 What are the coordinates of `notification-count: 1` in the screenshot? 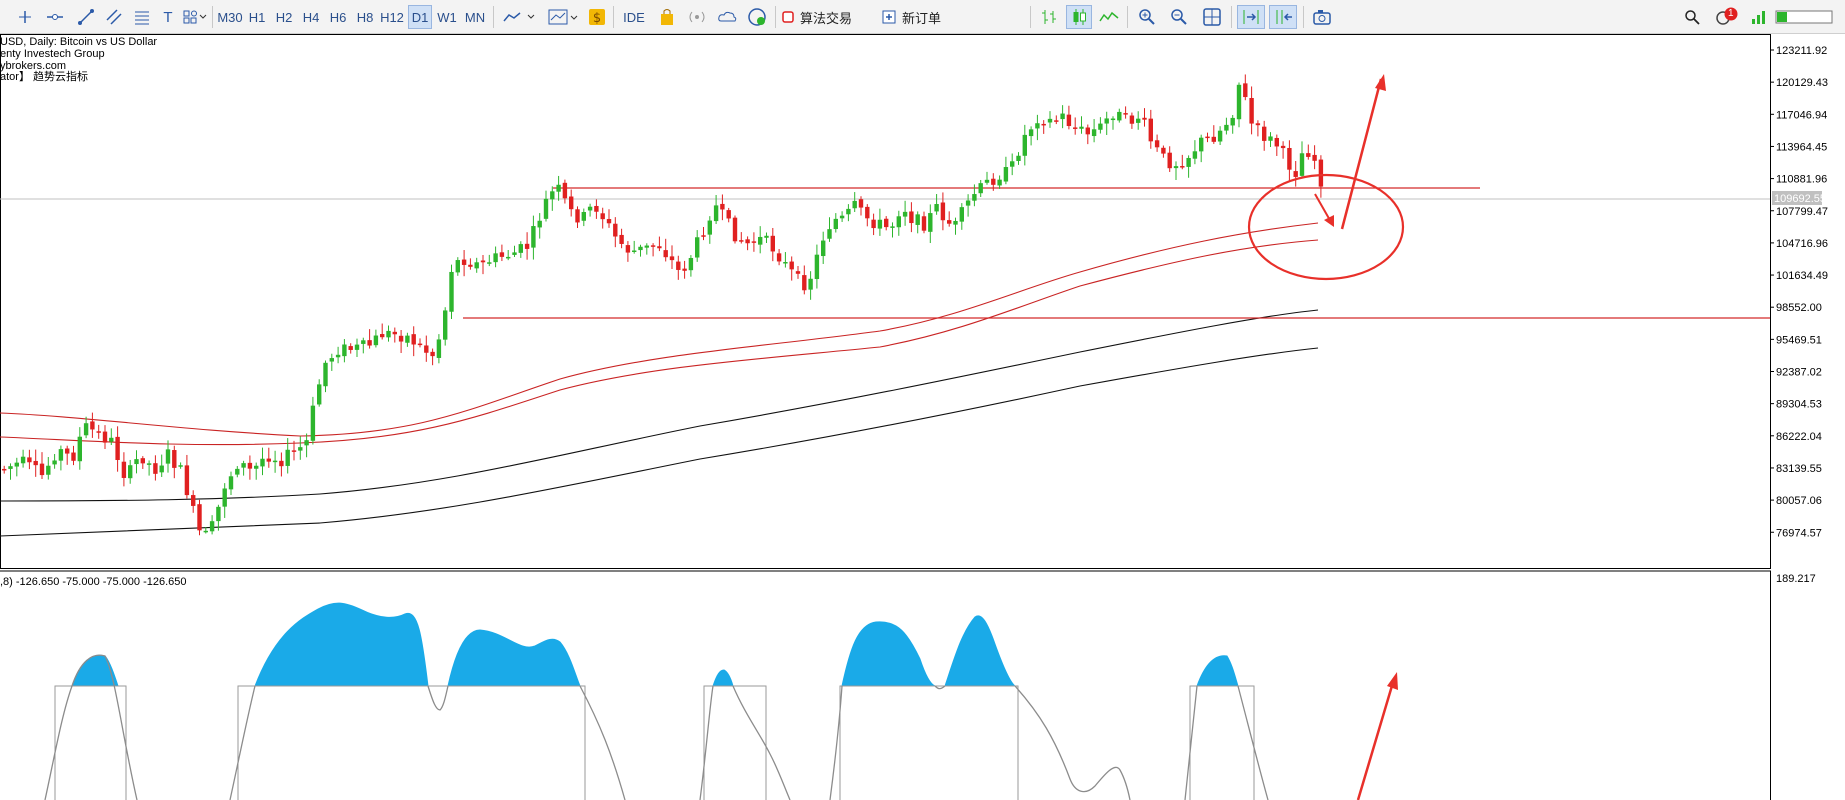 It's located at (1731, 13).